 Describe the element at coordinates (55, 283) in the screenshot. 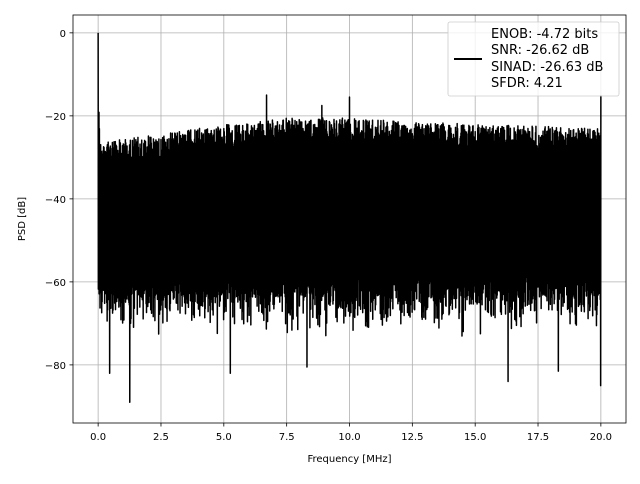

I see `y-tick-label: −60` at that location.